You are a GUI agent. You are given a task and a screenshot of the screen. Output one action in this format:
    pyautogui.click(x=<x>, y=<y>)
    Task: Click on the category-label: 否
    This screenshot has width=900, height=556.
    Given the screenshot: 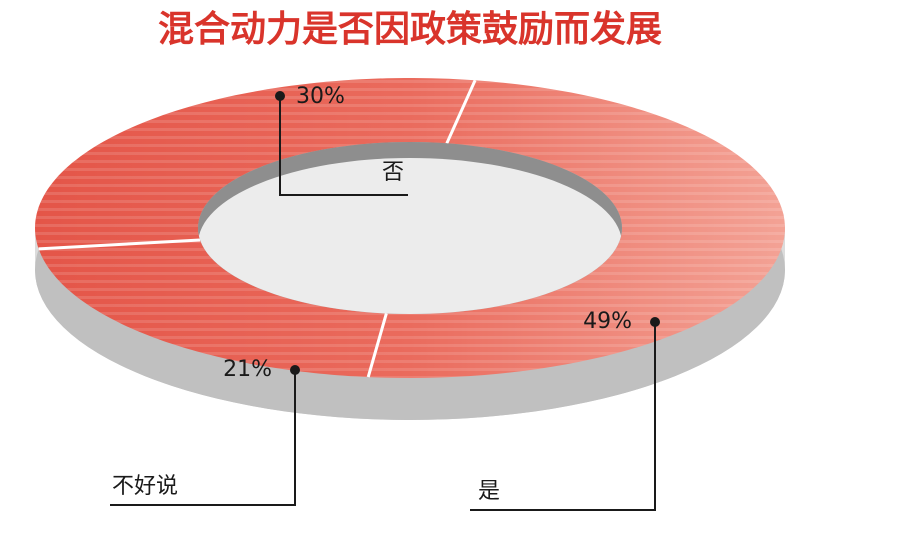 What is the action you would take?
    pyautogui.click(x=393, y=172)
    